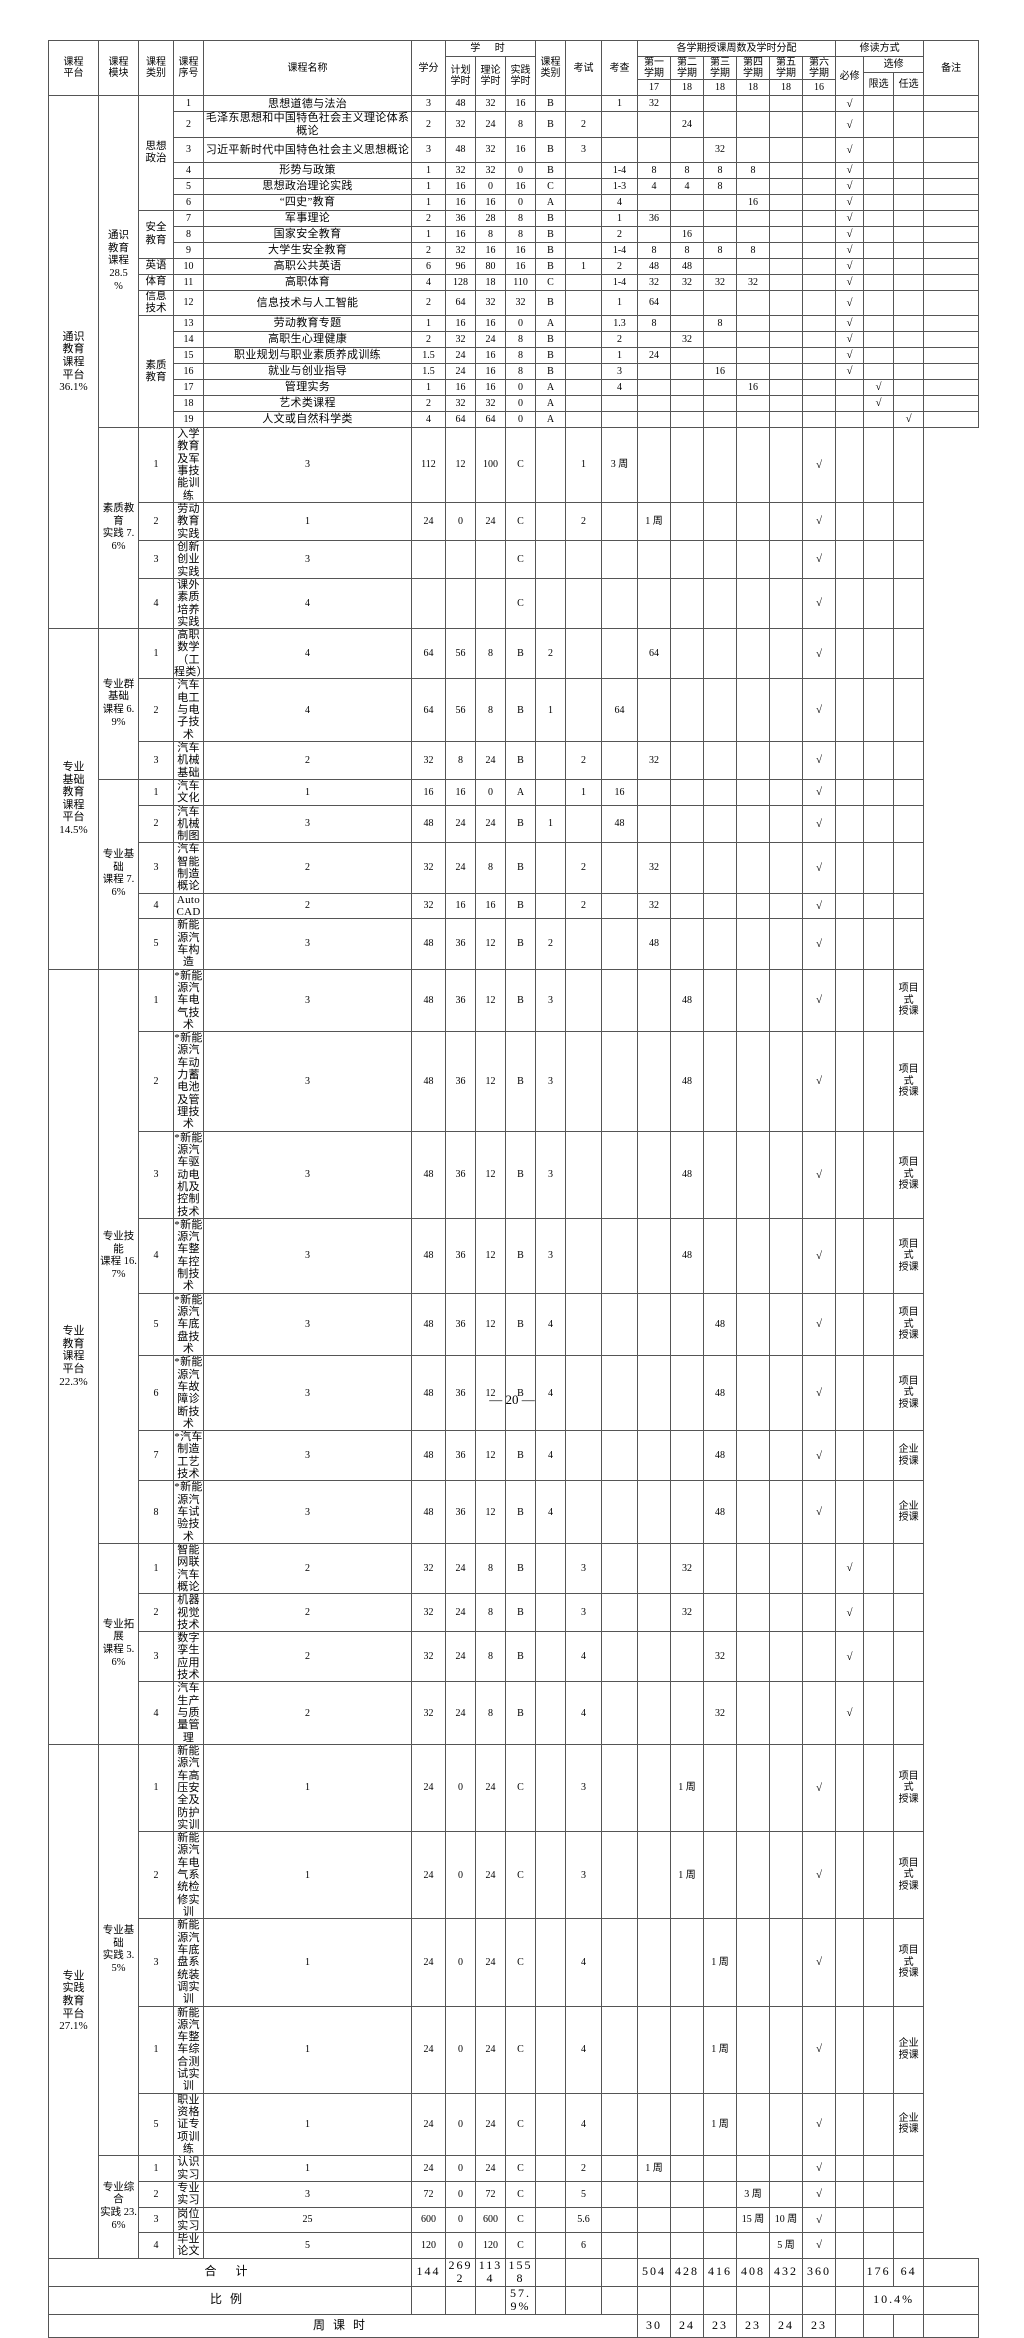 The width and height of the screenshot is (1024, 2338). Describe the element at coordinates (654, 944) in the screenshot. I see `row-term-2: 48` at that location.